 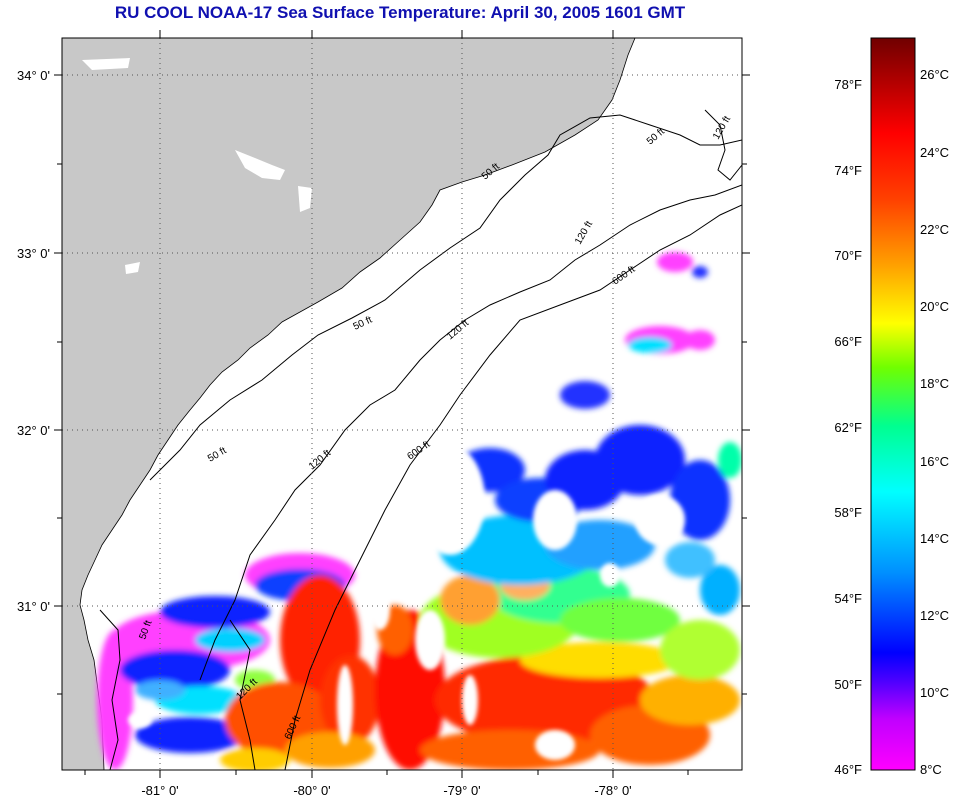 What do you see at coordinates (33, 253) in the screenshot?
I see `latitude-label: 33° 0'` at bounding box center [33, 253].